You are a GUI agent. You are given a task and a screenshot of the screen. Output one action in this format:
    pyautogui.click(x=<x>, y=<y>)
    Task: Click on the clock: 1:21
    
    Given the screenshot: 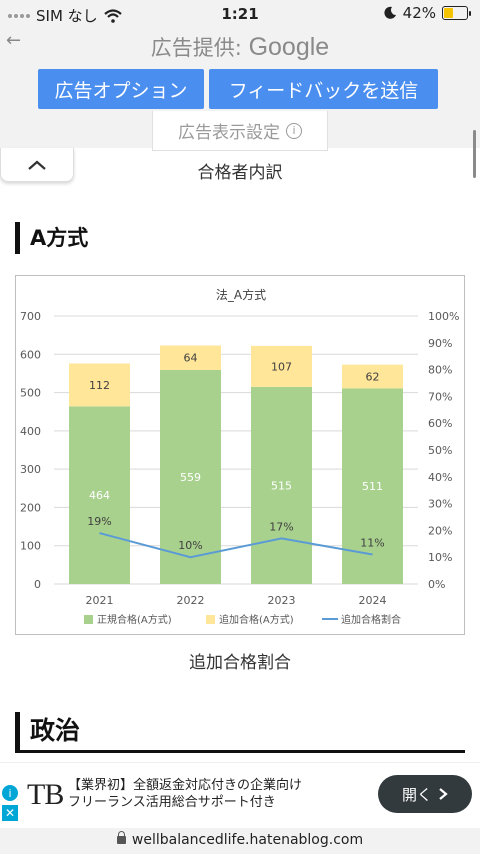 What is the action you would take?
    pyautogui.click(x=240, y=14)
    